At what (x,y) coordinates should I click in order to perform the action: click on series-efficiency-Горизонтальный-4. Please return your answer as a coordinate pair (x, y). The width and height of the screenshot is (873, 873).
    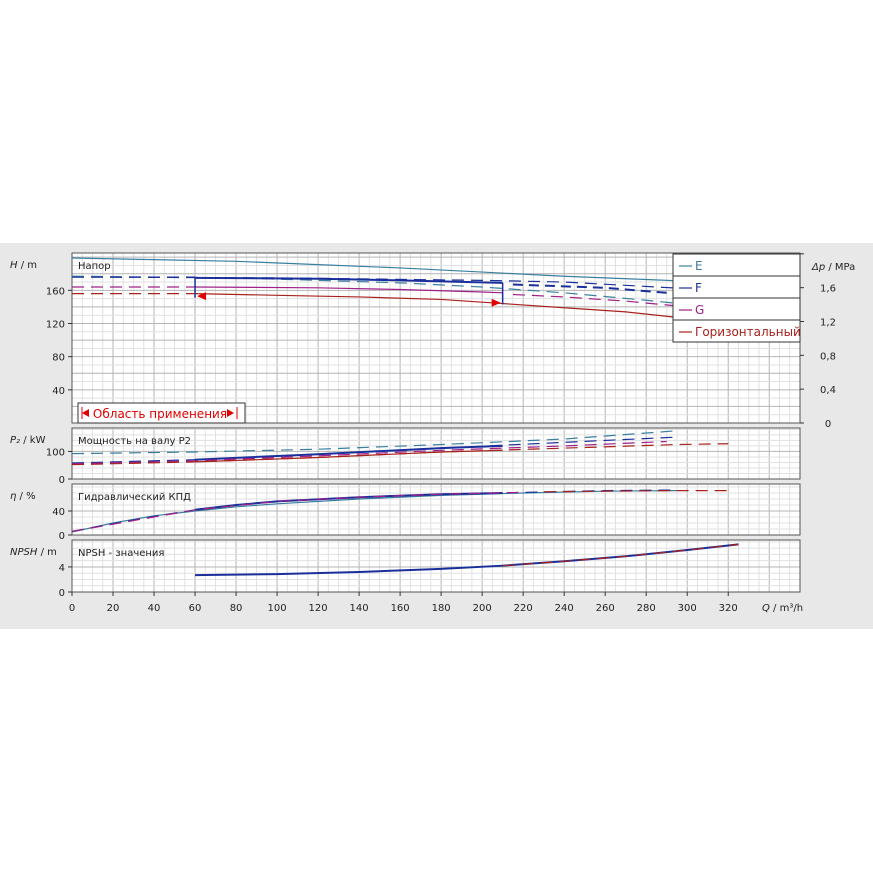
    Looking at the image, I should click on (636, 491).